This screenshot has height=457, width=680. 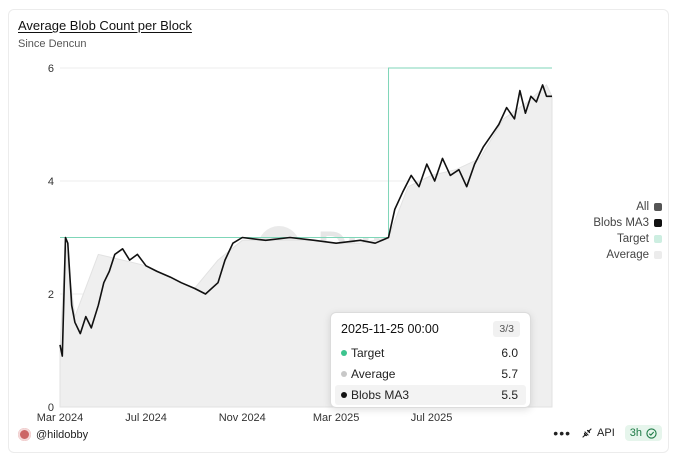 I want to click on refresh-interval: 3h, so click(x=635, y=433).